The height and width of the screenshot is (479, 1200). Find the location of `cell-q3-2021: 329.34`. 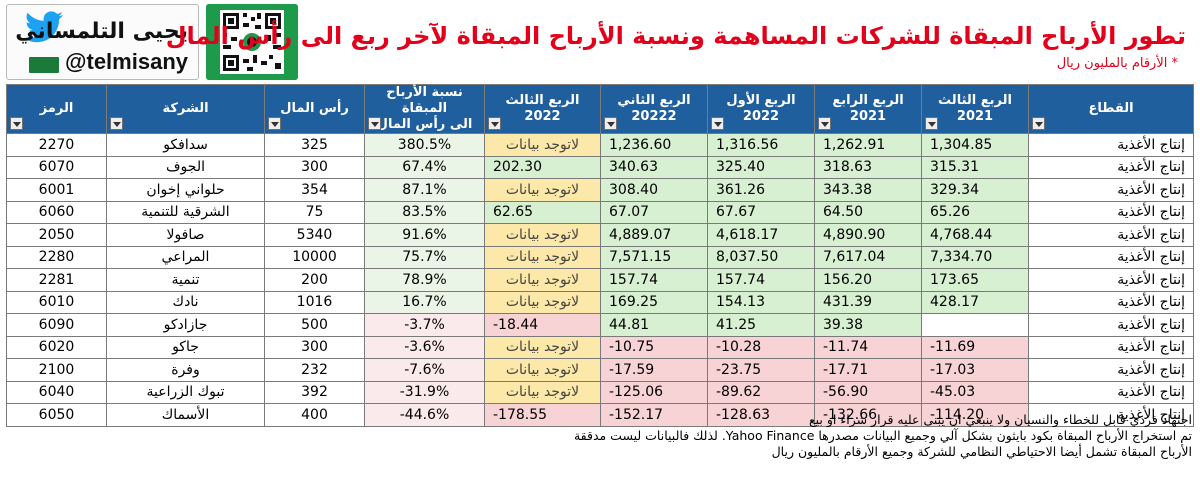

cell-q3-2021: 329.34 is located at coordinates (975, 190).